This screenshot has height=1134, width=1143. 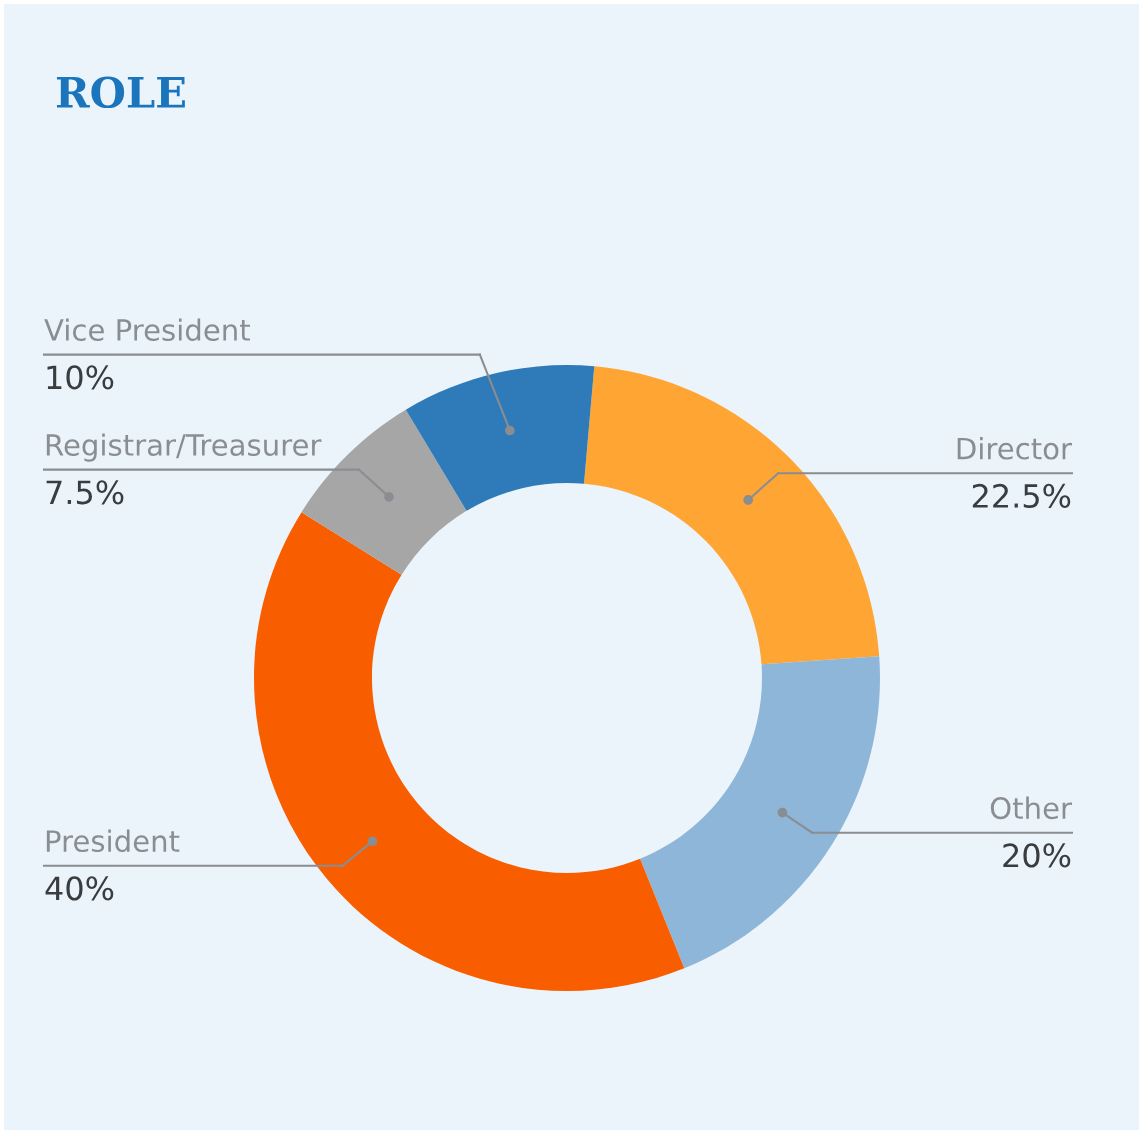 I want to click on data-label: 20%, so click(x=1037, y=855).